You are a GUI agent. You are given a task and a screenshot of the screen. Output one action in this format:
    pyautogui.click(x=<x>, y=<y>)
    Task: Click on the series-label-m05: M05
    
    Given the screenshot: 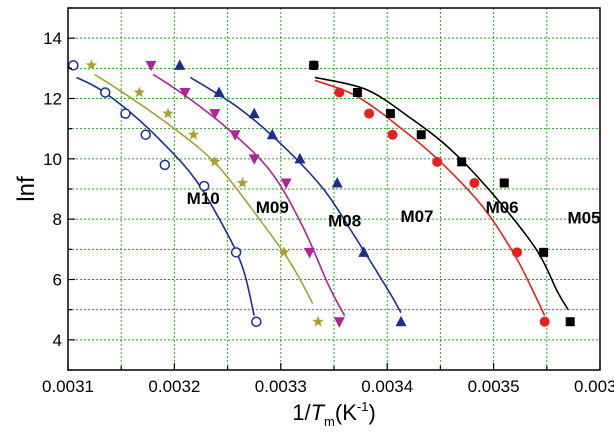 What is the action you would take?
    pyautogui.click(x=584, y=218)
    